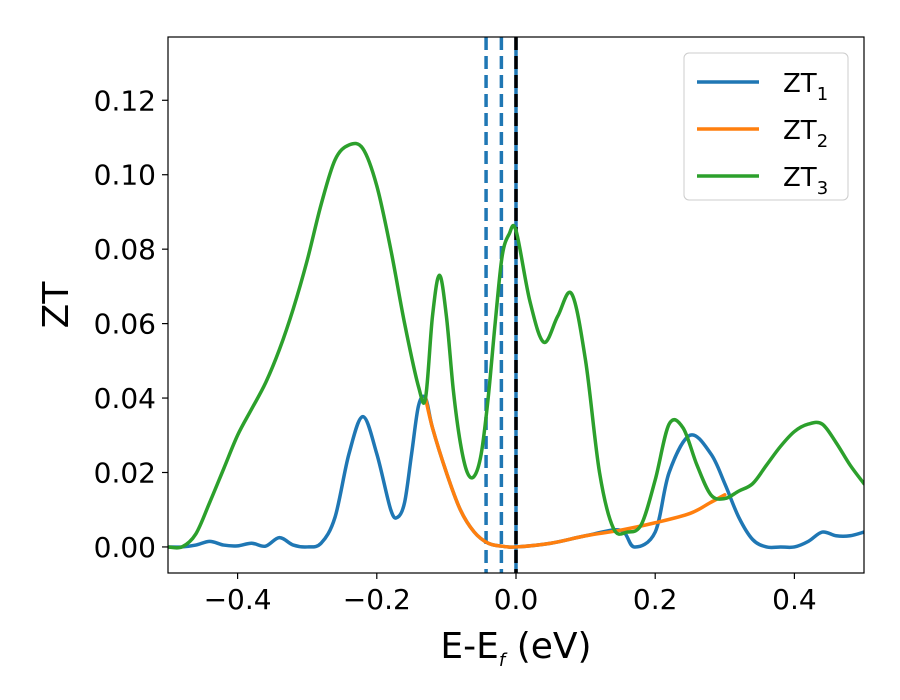  What do you see at coordinates (515, 648) in the screenshot?
I see `x-axis-label: E-Ef (eV)` at bounding box center [515, 648].